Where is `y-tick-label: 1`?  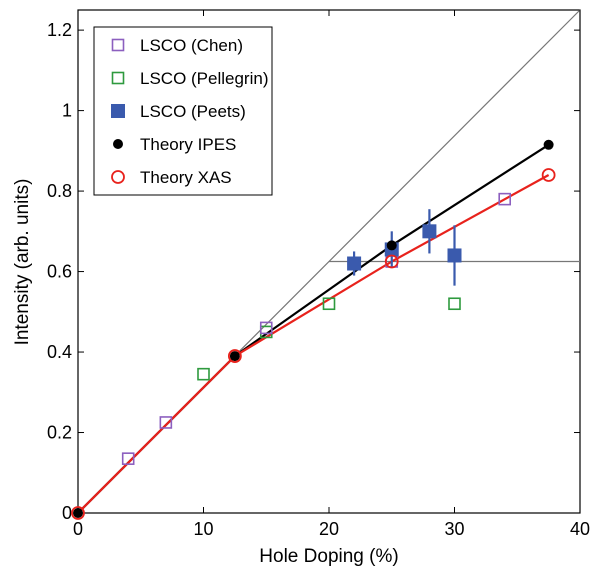
y-tick-label: 1 is located at coordinates (67, 111).